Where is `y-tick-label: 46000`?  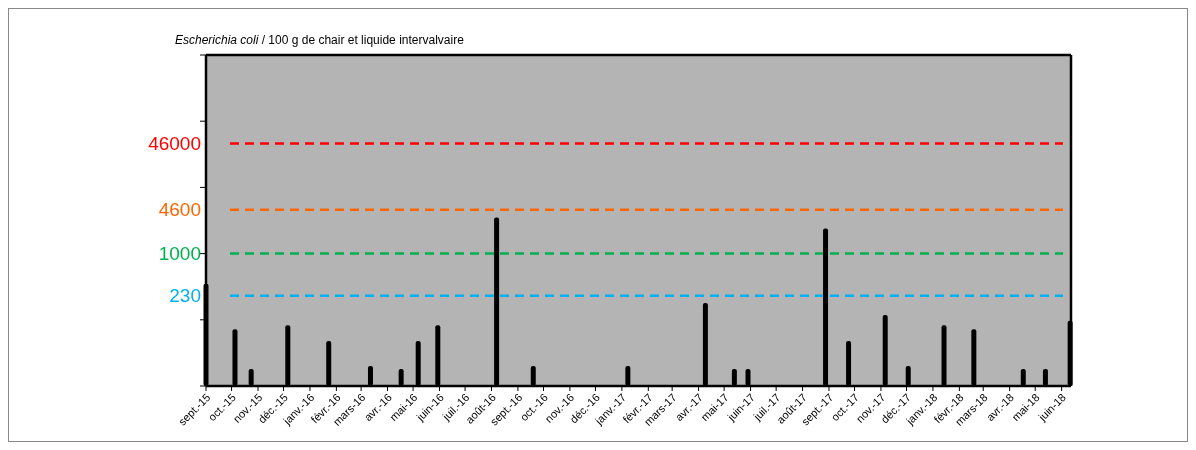 y-tick-label: 46000 is located at coordinates (174, 143).